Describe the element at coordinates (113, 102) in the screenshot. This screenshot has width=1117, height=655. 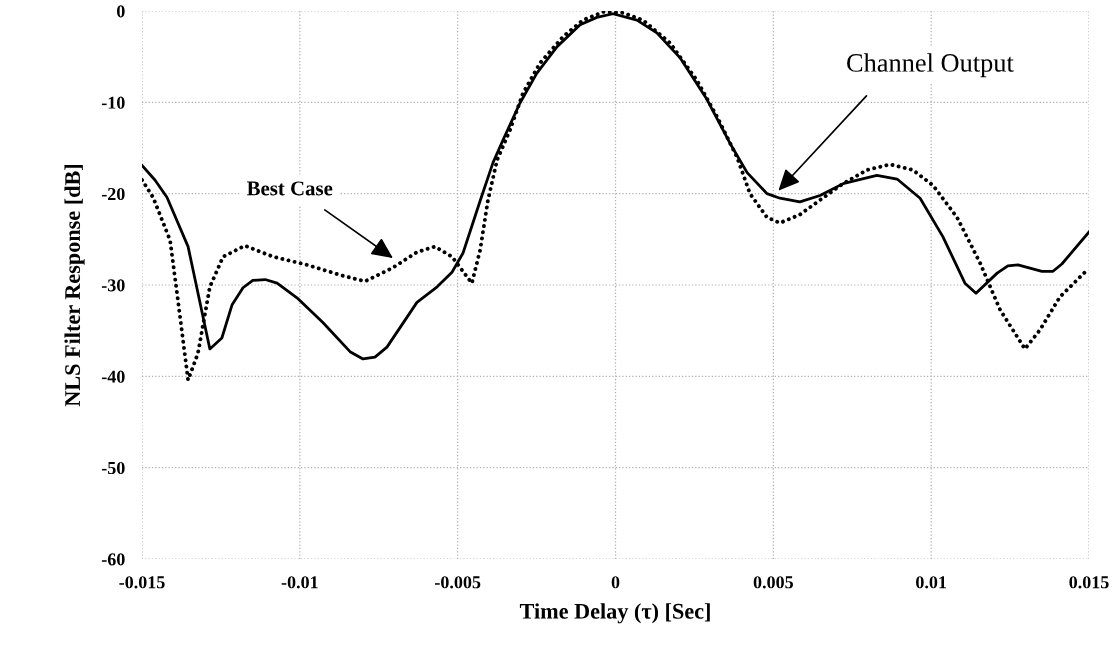
I see `y-tick-label: -10` at that location.